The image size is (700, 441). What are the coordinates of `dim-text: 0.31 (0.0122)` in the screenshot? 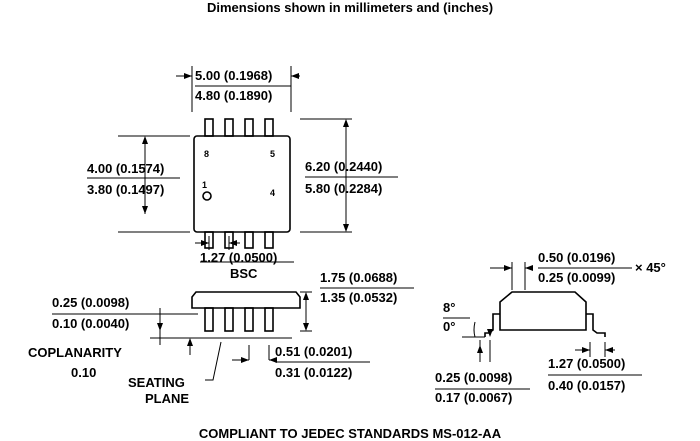 It's located at (313, 372).